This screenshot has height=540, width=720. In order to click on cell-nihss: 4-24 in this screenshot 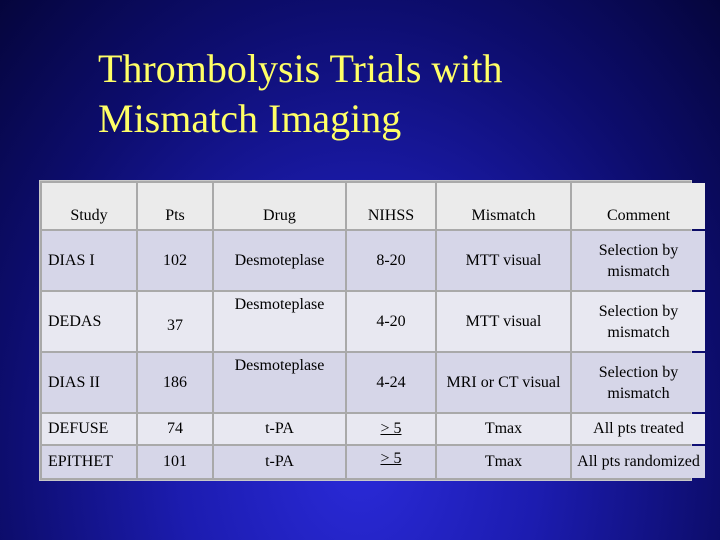, I will do `click(391, 383)`.